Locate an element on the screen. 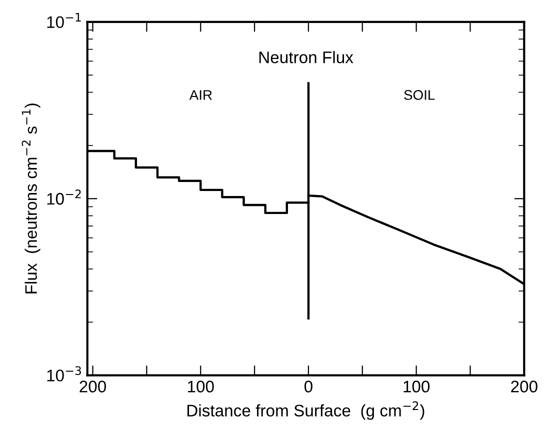 The width and height of the screenshot is (546, 439). y-axis-title: Flux (neutrons cm$^{−2}$ s$^{−1}$) is located at coordinates (31, 199).